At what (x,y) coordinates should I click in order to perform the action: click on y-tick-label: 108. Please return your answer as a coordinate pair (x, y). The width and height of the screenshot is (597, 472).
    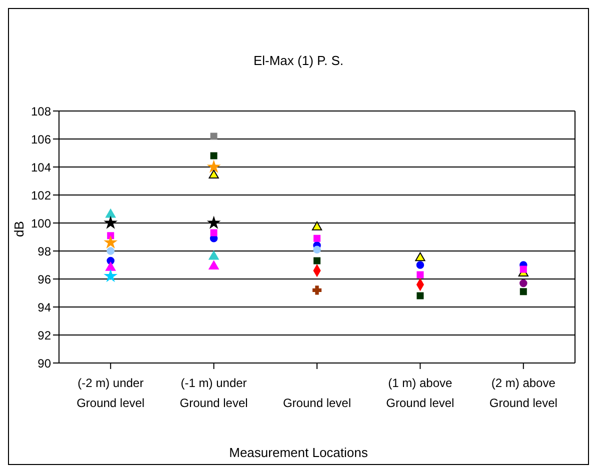
    Looking at the image, I should click on (41, 111).